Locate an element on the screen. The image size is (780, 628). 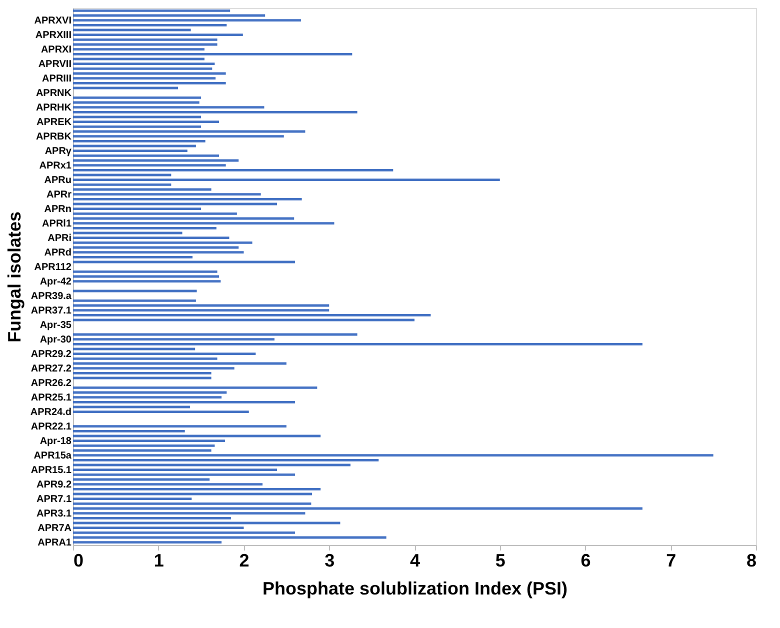
y-tick-label: APR9.2 is located at coordinates (54, 484).